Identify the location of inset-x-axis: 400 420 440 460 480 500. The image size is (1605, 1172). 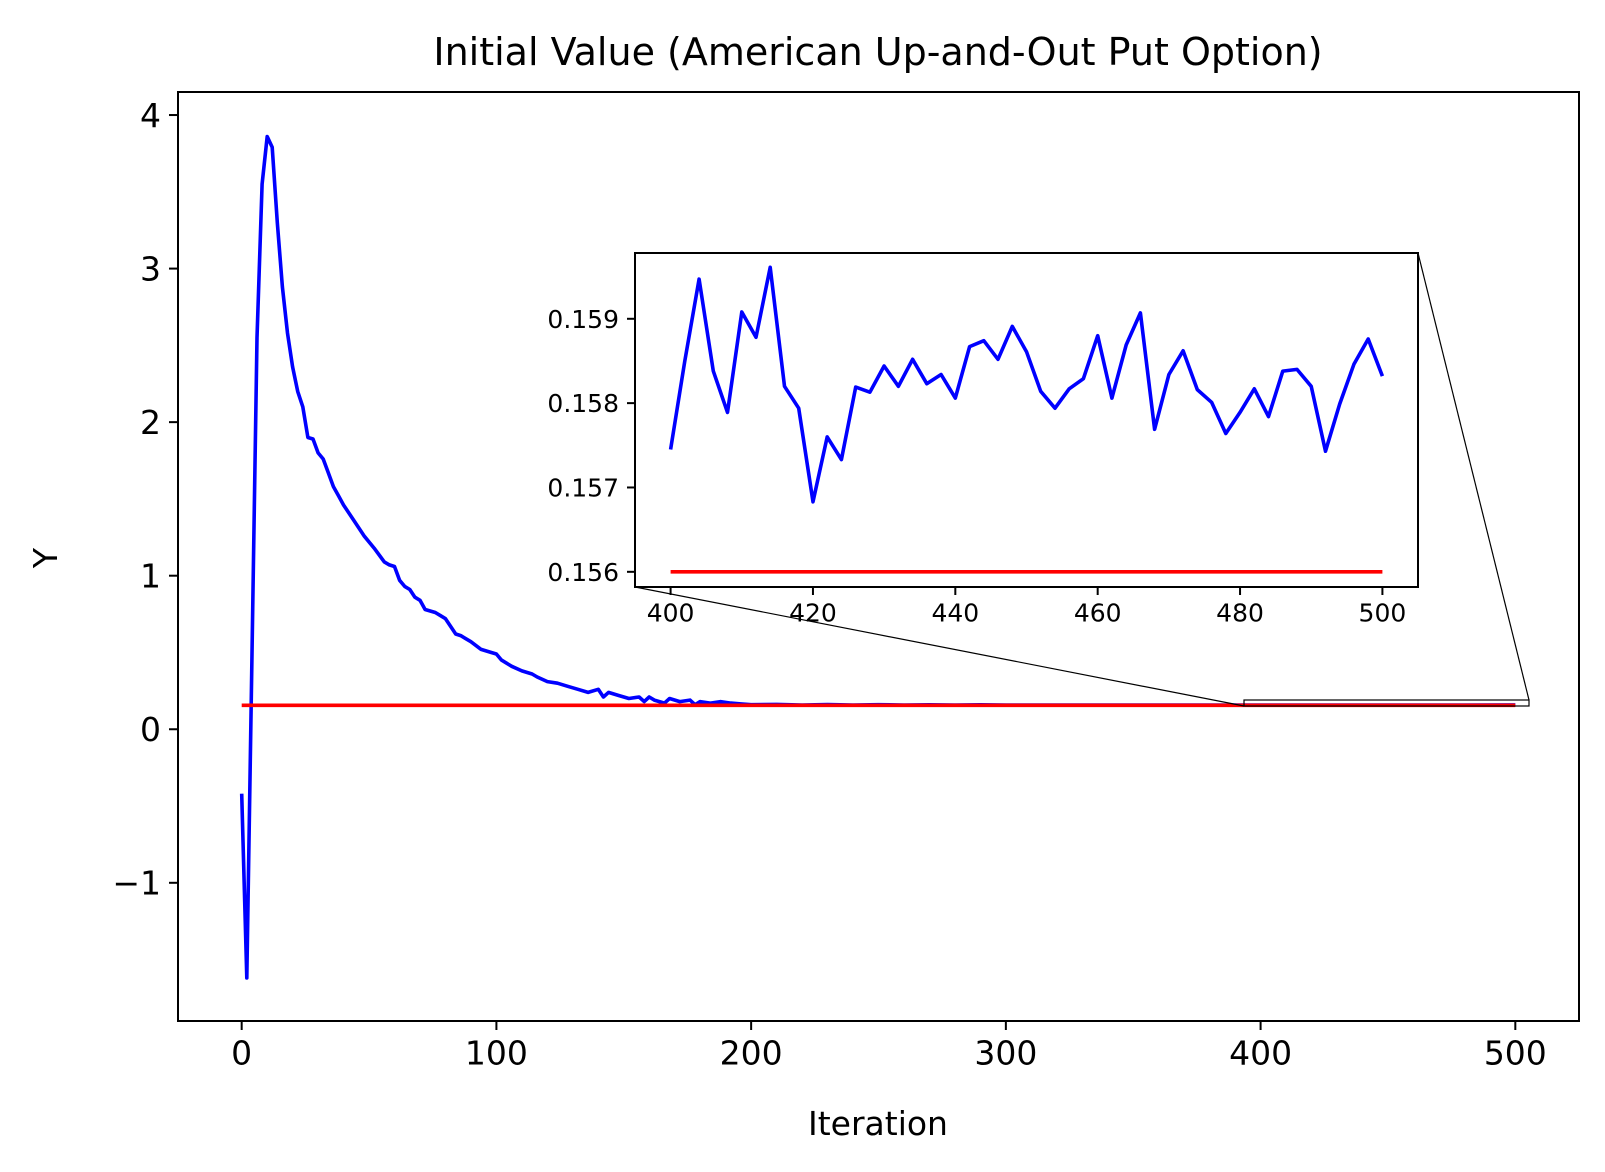
(1027, 607).